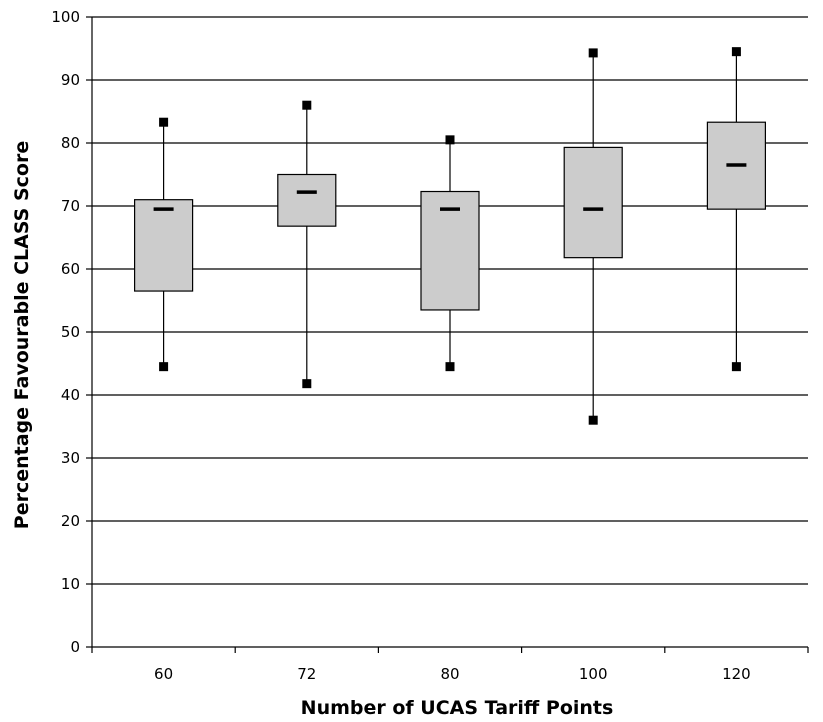  Describe the element at coordinates (70, 332) in the screenshot. I see `y-tick-label-50: 50` at that location.